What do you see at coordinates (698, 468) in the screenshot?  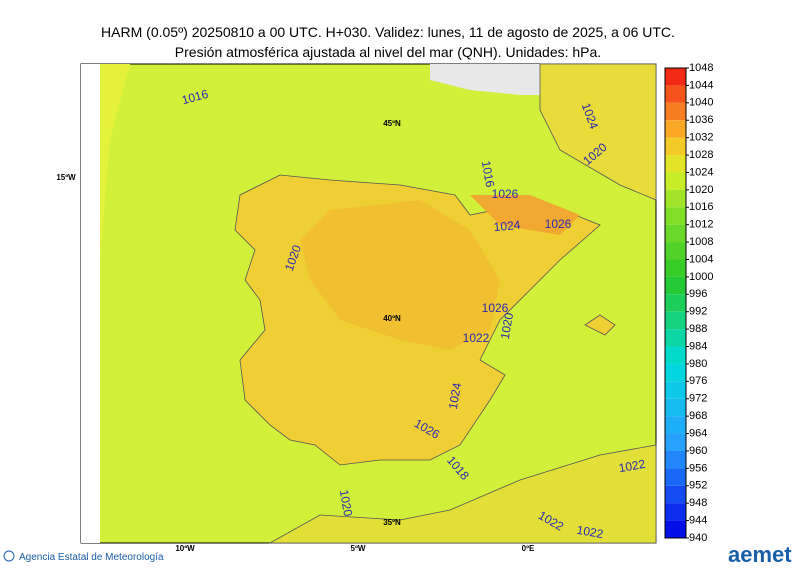 I see `colorbar-label: 956` at bounding box center [698, 468].